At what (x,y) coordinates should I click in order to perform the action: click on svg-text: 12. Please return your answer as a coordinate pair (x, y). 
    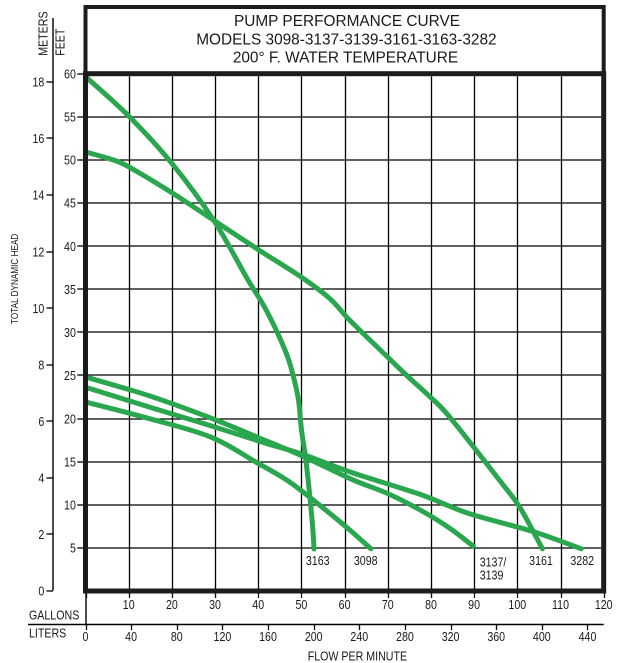
    Looking at the image, I should click on (38, 251).